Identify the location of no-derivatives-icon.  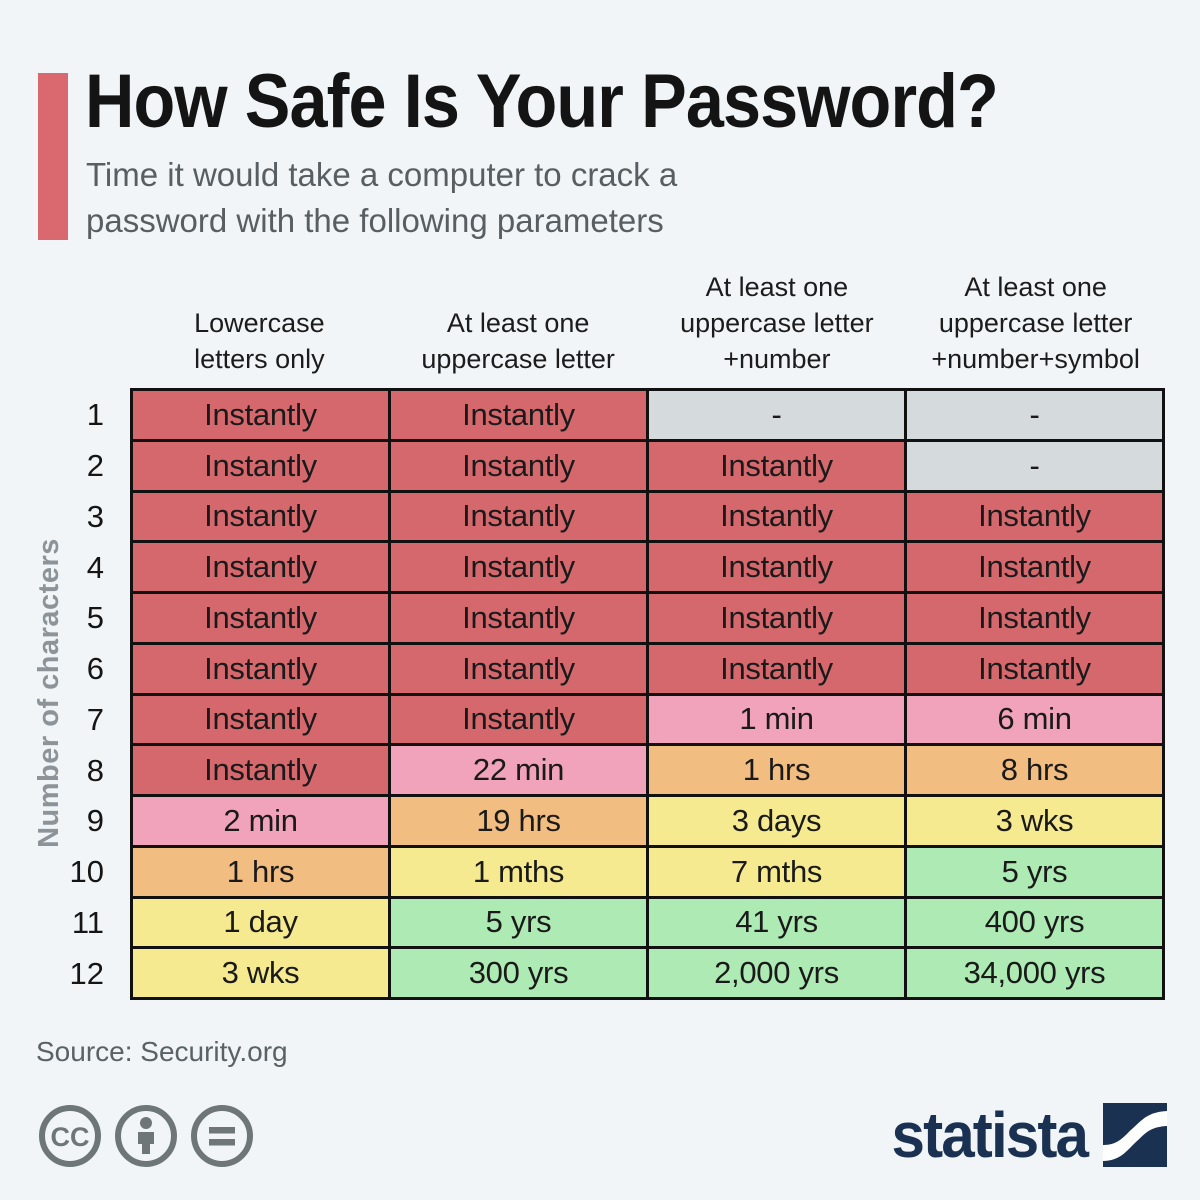
(222, 1136).